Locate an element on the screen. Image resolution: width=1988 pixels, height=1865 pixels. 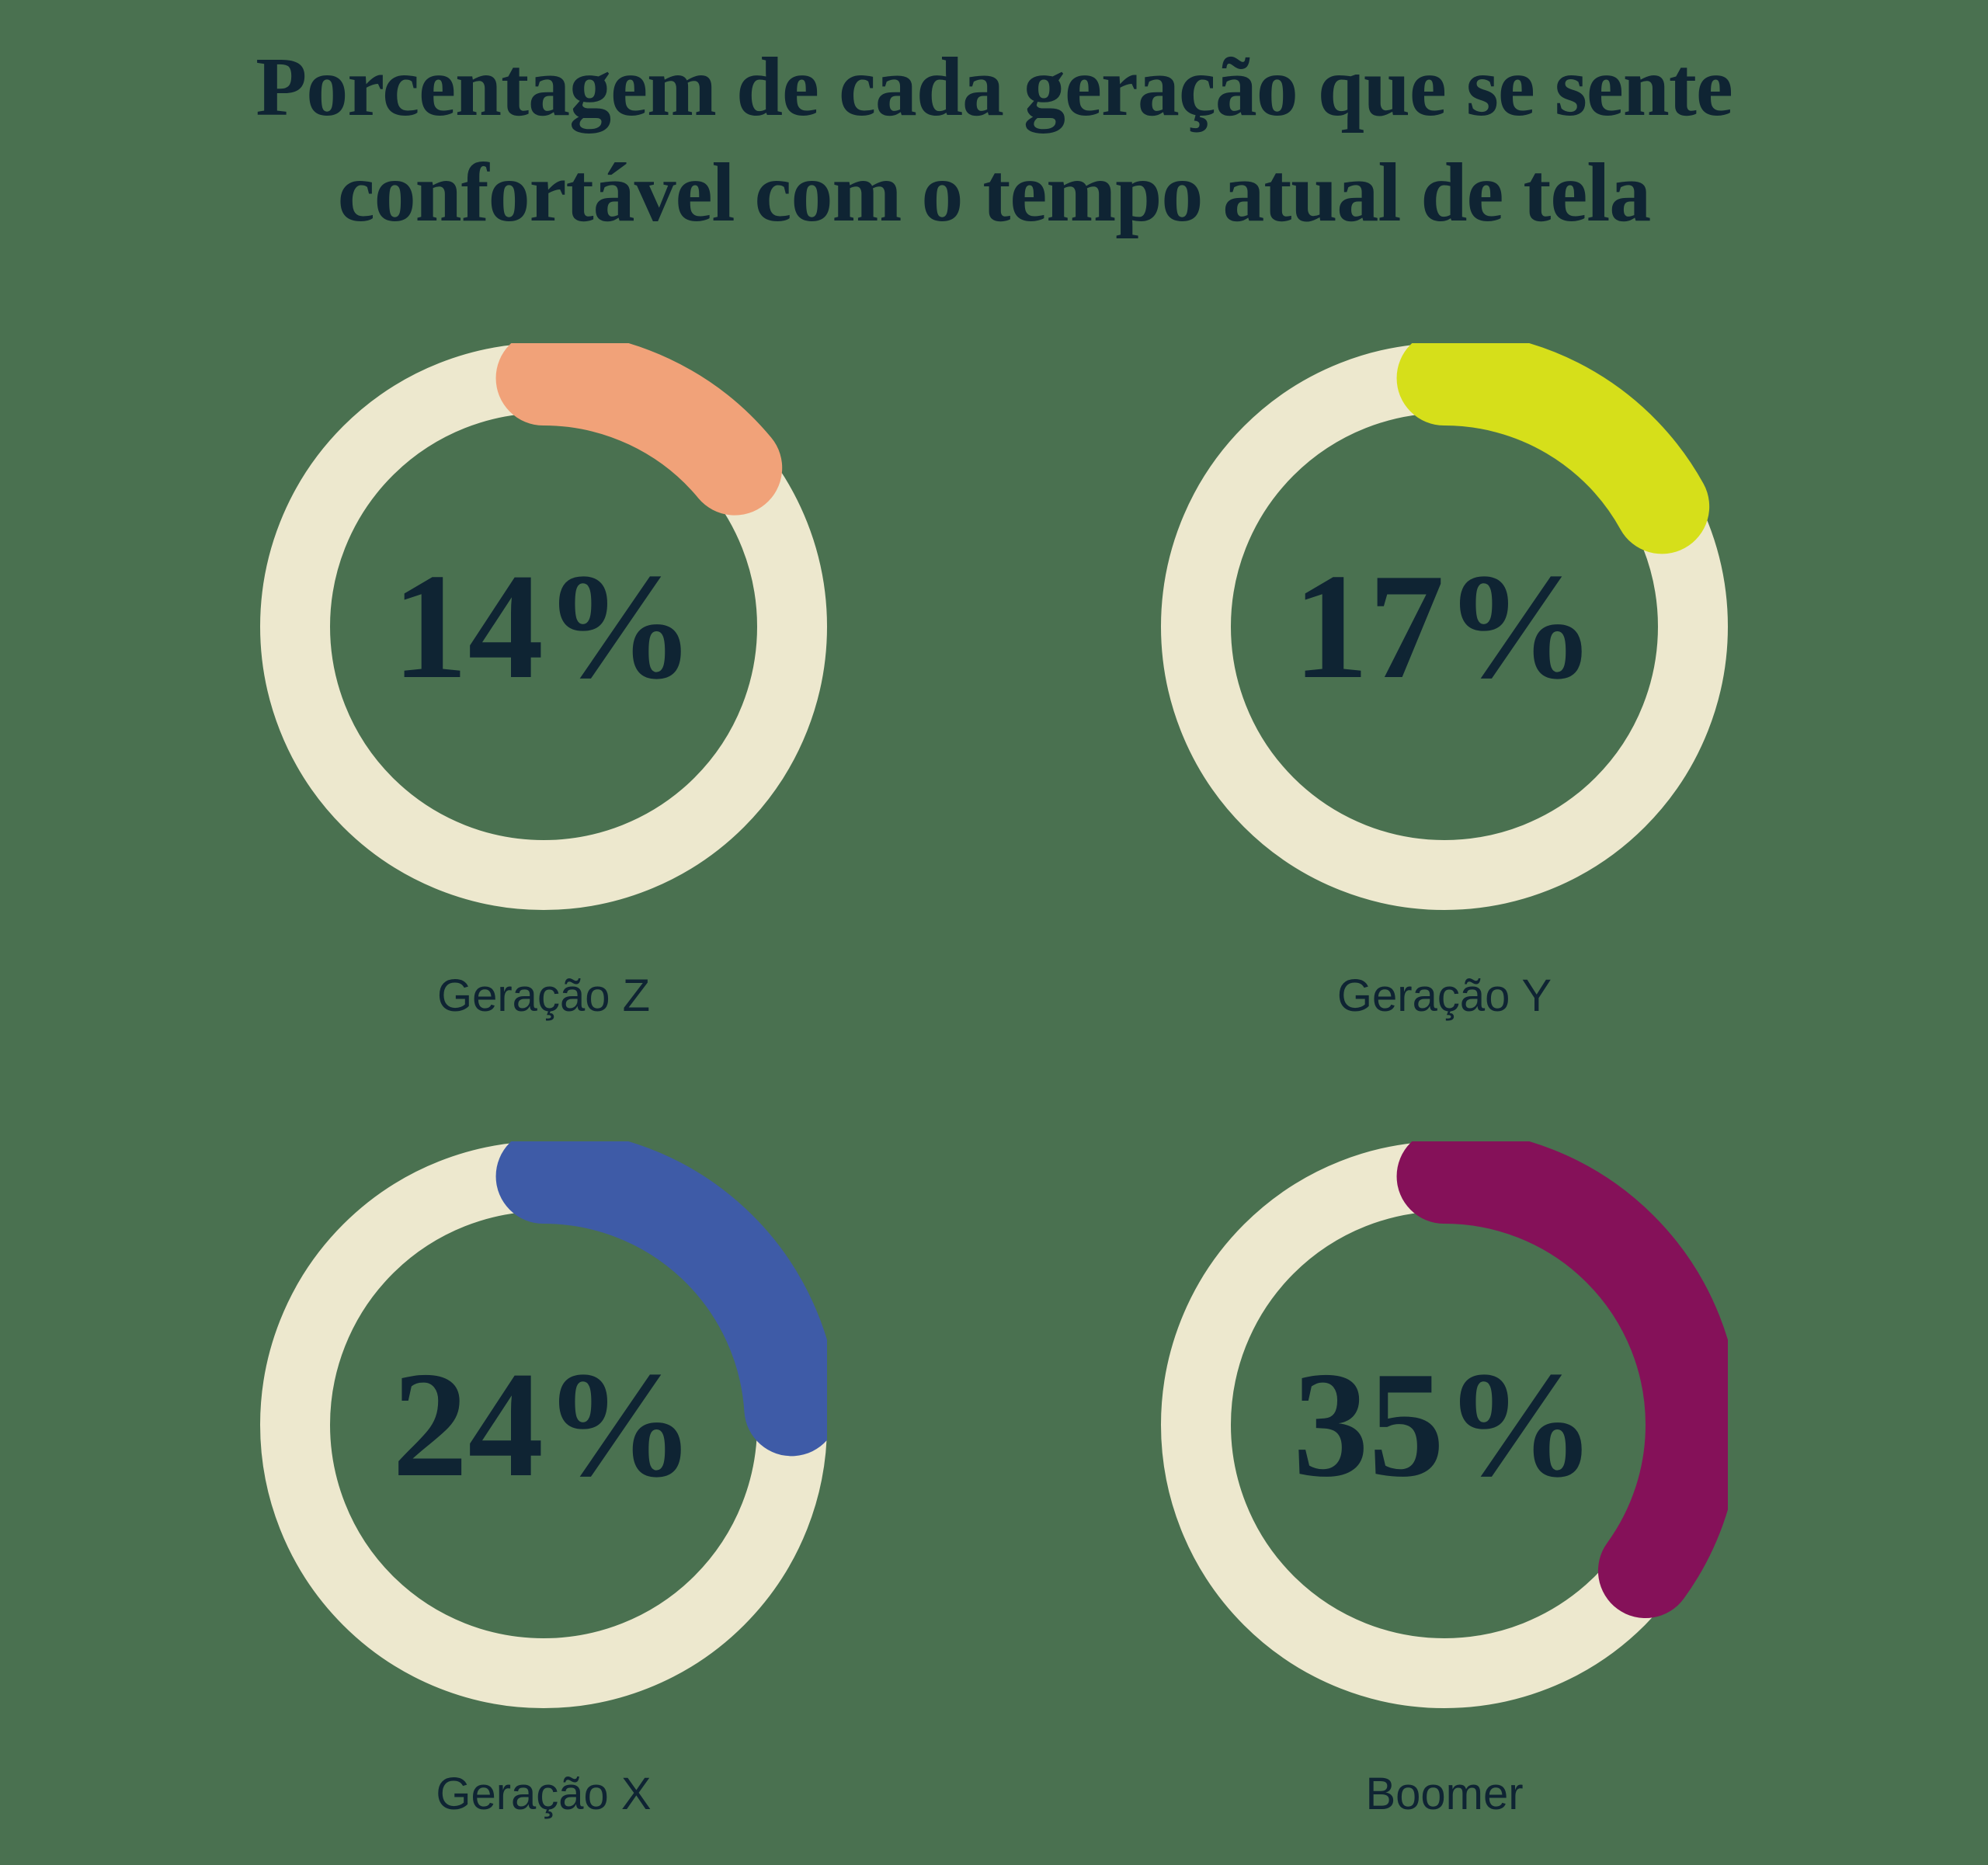
donut-geracao-y: 17% is located at coordinates (1444, 627).